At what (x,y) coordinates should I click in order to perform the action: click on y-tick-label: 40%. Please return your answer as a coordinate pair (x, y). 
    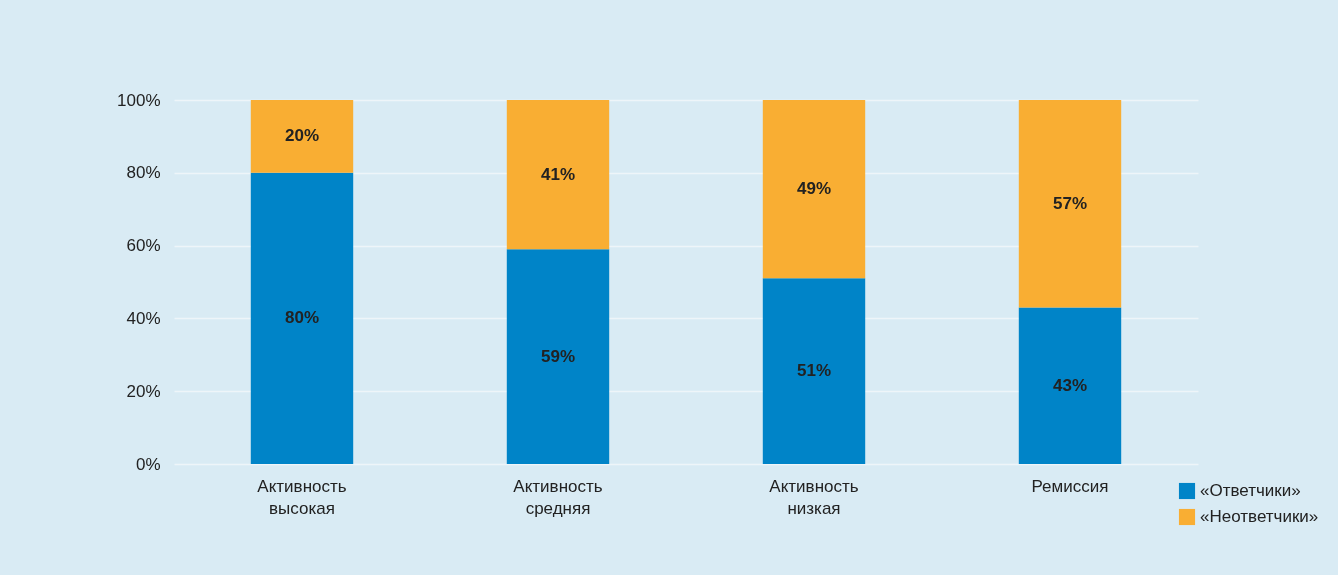
    Looking at the image, I should click on (143, 318).